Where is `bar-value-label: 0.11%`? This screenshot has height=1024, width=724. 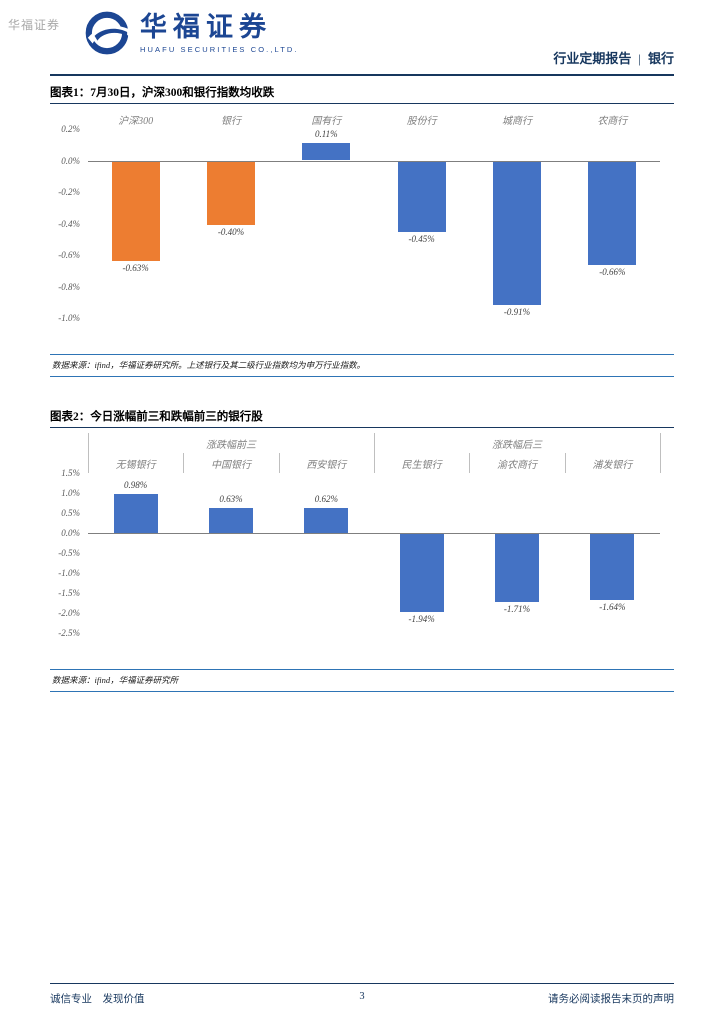
bar-value-label: 0.11% is located at coordinates (326, 134).